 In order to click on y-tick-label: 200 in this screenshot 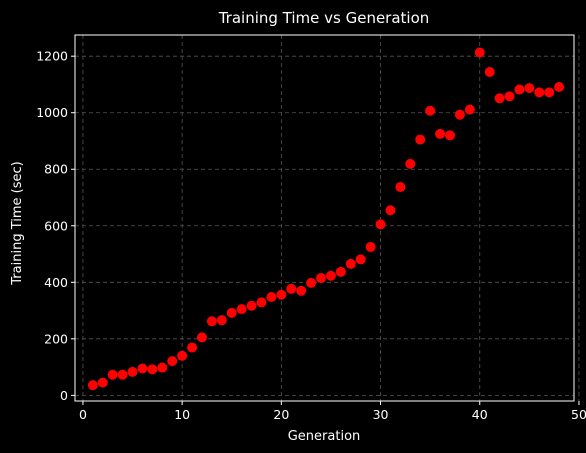, I will do `click(56, 338)`.